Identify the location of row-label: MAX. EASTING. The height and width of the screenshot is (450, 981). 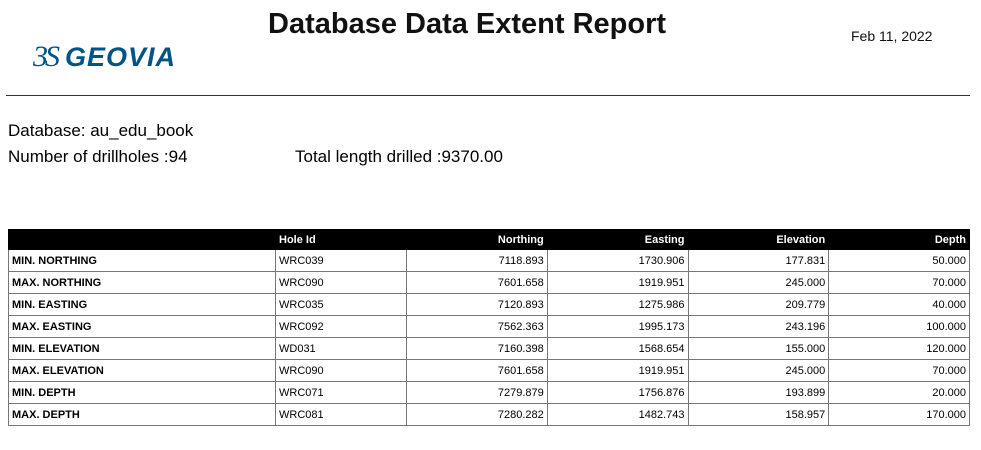
(142, 326).